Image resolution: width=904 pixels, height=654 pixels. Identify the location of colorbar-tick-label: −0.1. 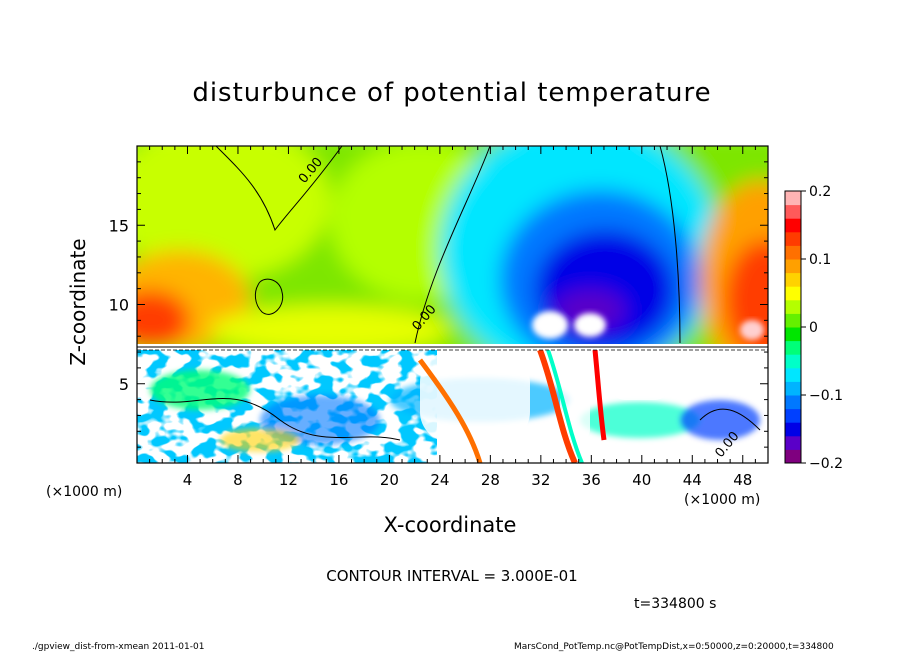
(826, 396).